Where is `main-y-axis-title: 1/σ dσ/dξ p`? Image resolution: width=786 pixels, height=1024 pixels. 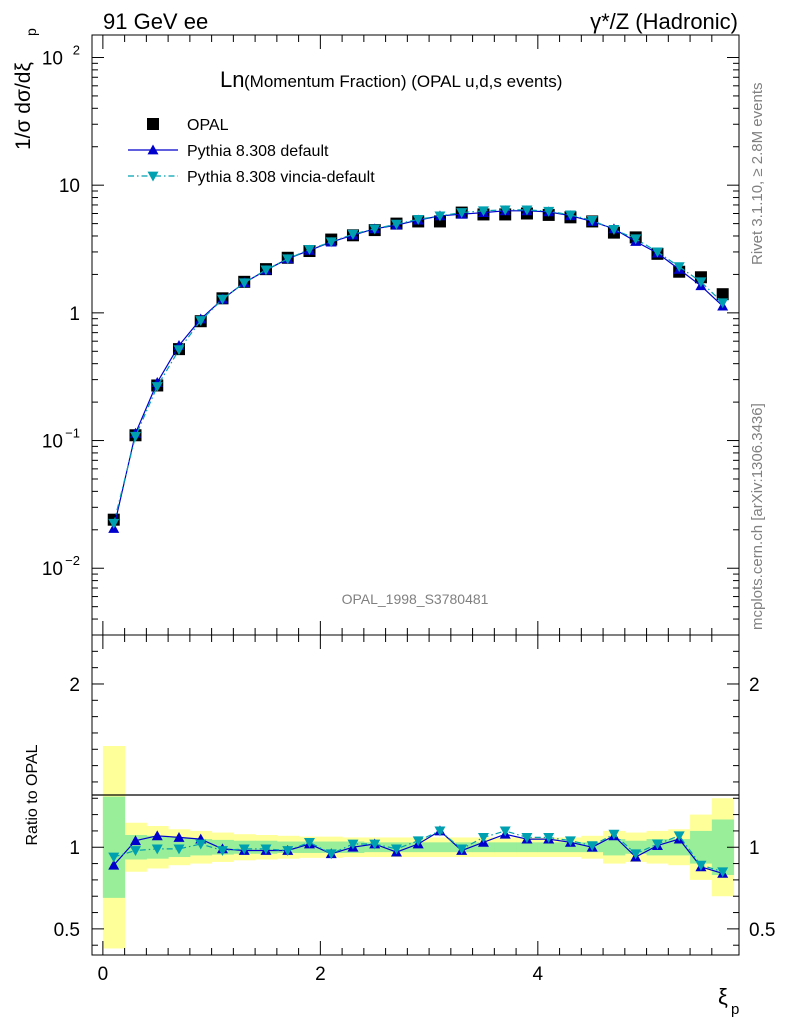
main-y-axis-title: 1/σ dσ/dξ p is located at coordinates (25, 89).